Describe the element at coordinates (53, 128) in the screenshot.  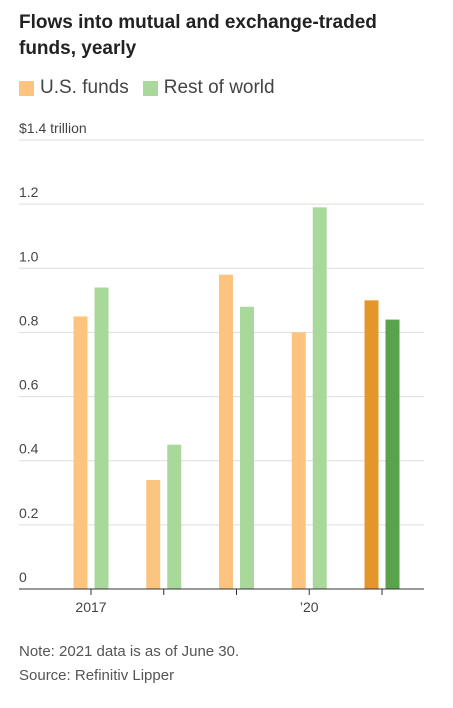
I see `y-tick-label-7: $1.4 trillion` at that location.